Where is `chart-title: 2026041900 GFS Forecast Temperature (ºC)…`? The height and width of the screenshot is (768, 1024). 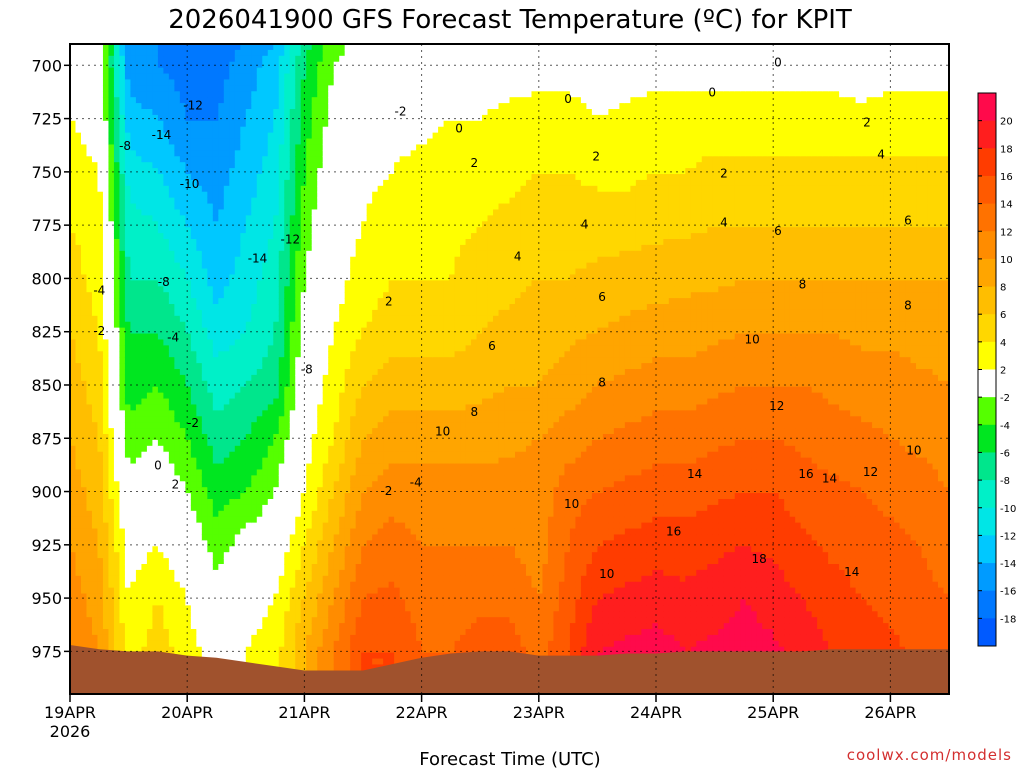 chart-title: 2026041900 GFS Forecast Temperature (ºC)… is located at coordinates (510, 20).